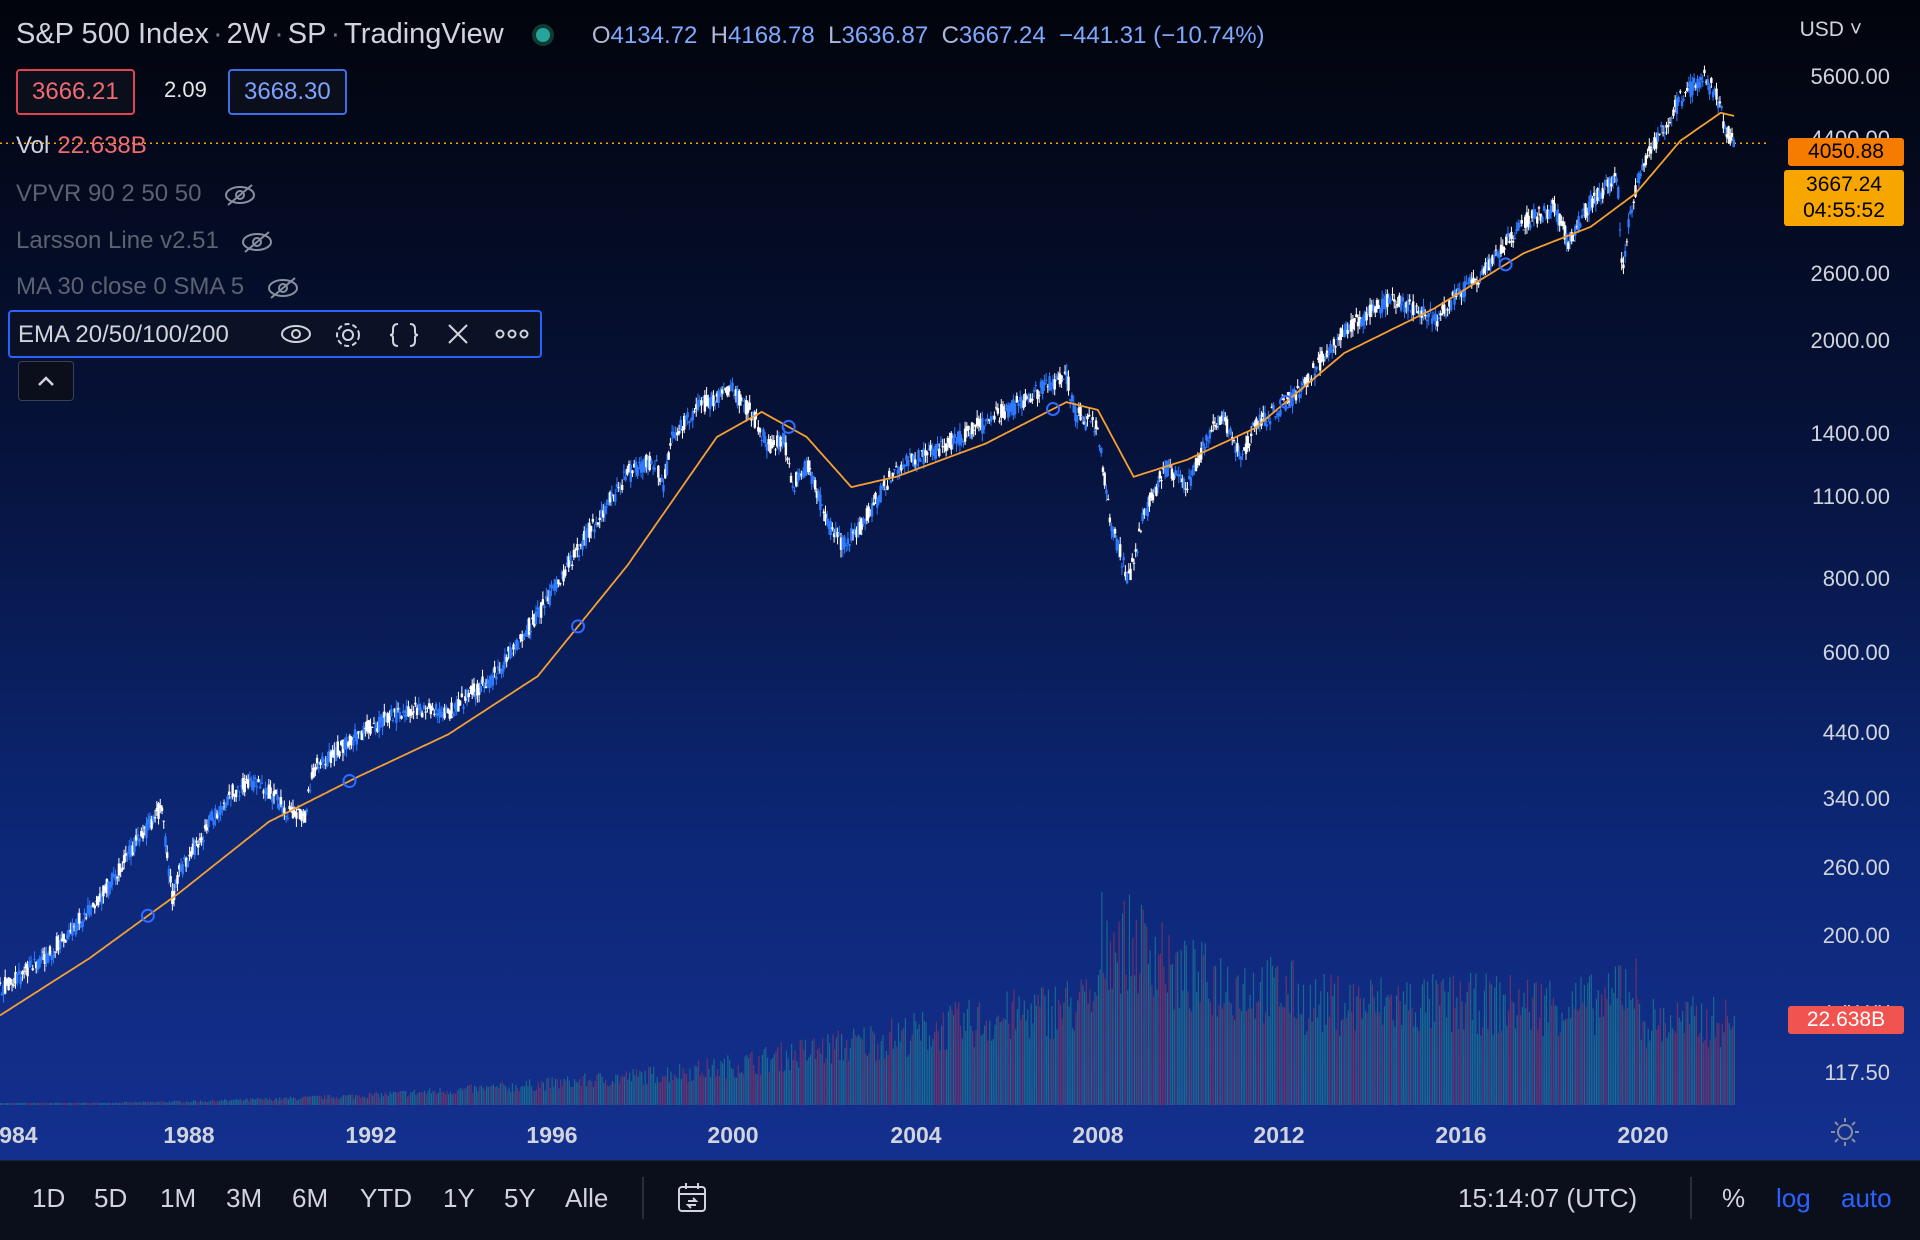 Image resolution: width=1920 pixels, height=1240 pixels. Describe the element at coordinates (157, 287) in the screenshot. I see `indicator-ma: MA 30 close 0 SMA 5` at that location.